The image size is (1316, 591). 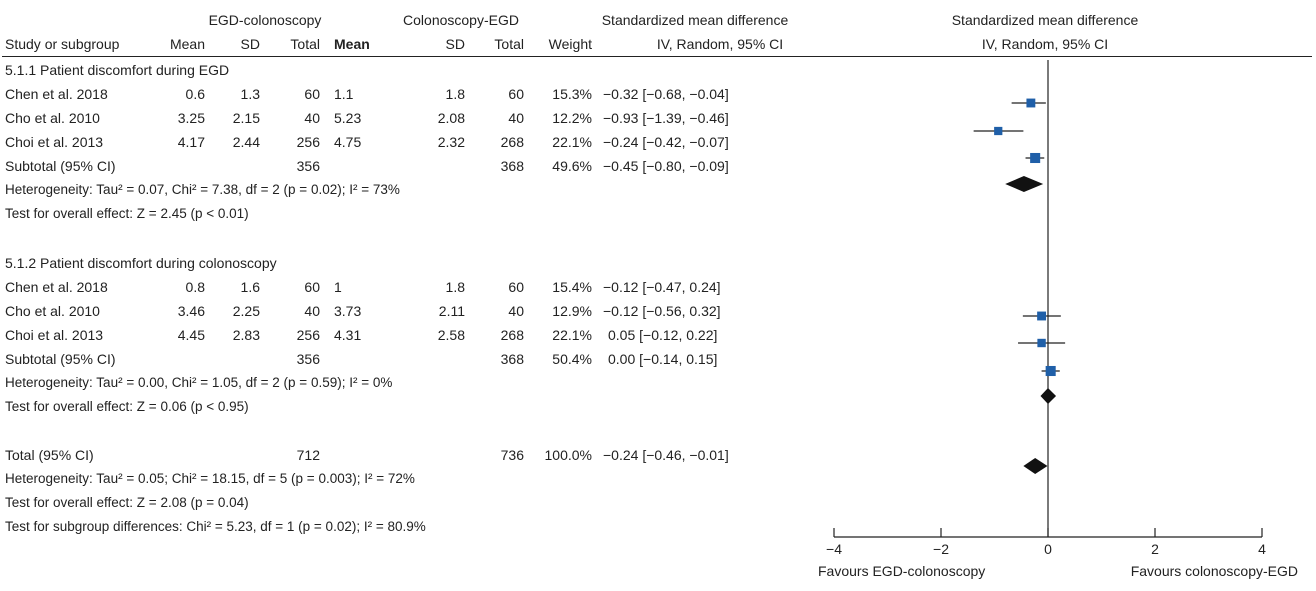 I want to click on ci-cell: −0.32 [−0.68, −0.04], so click(x=666, y=94).